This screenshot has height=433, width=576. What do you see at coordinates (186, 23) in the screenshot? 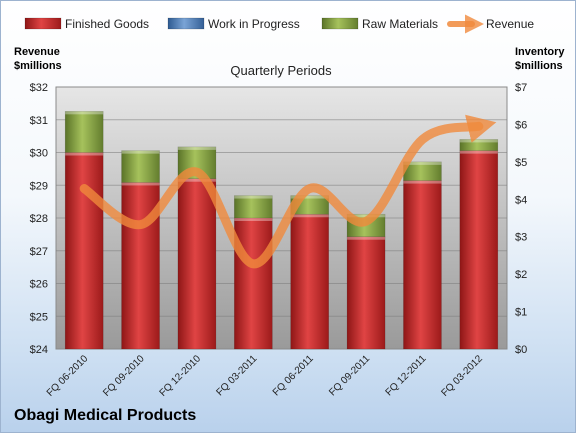
I see `legend-swatch-work-in-progress` at bounding box center [186, 23].